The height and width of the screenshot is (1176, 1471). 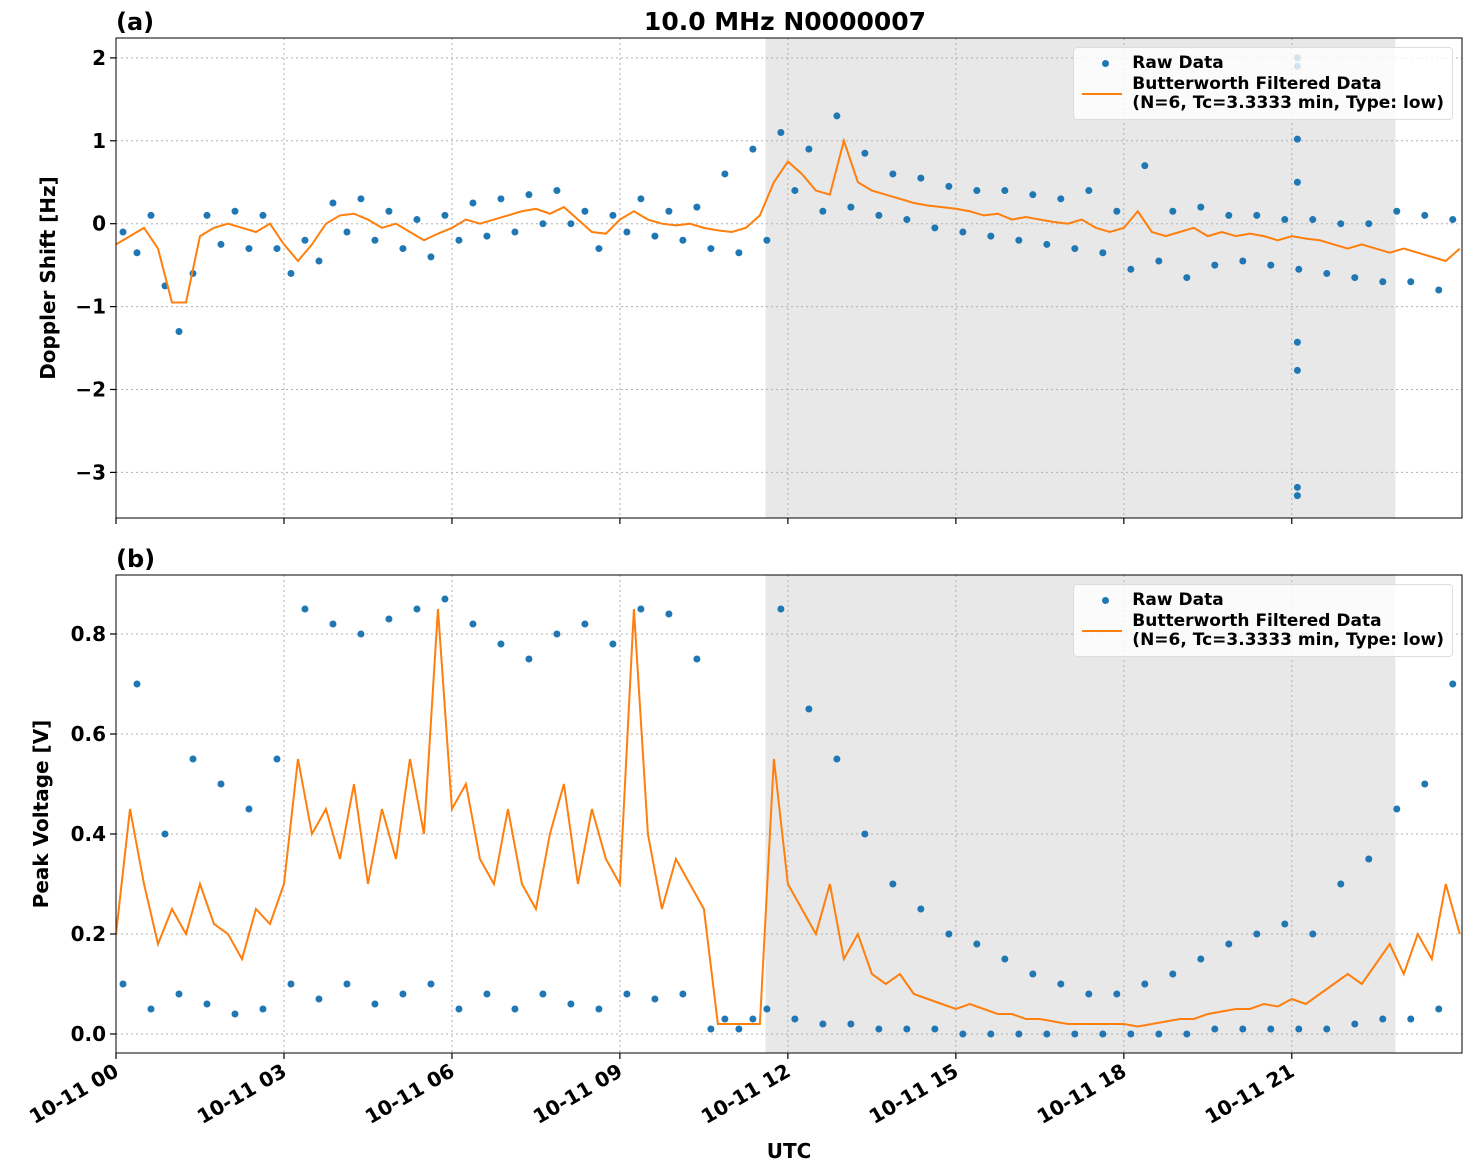 What do you see at coordinates (90, 390) in the screenshot?
I see `y-tick-label: −2` at bounding box center [90, 390].